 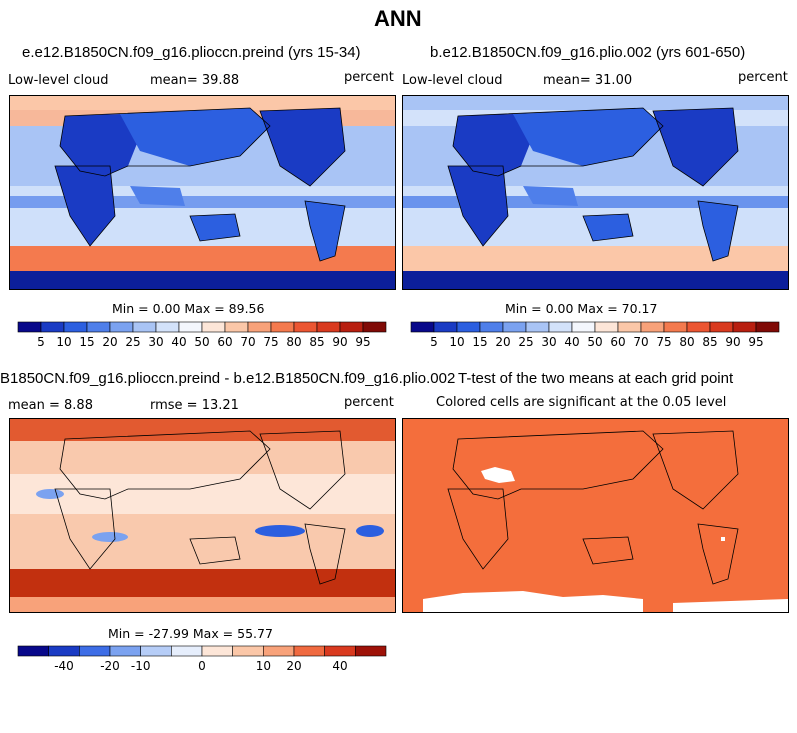 I want to click on panel3-minmax: Min = -27.99 Max = 55.77, so click(x=190, y=633).